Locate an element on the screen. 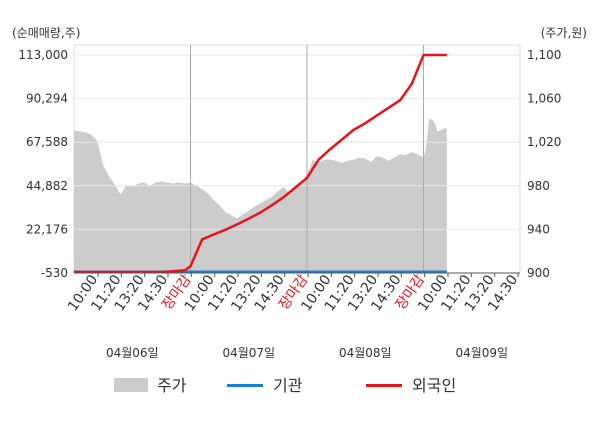 This screenshot has height=428, width=600. legend-institution-swatch is located at coordinates (245, 385).